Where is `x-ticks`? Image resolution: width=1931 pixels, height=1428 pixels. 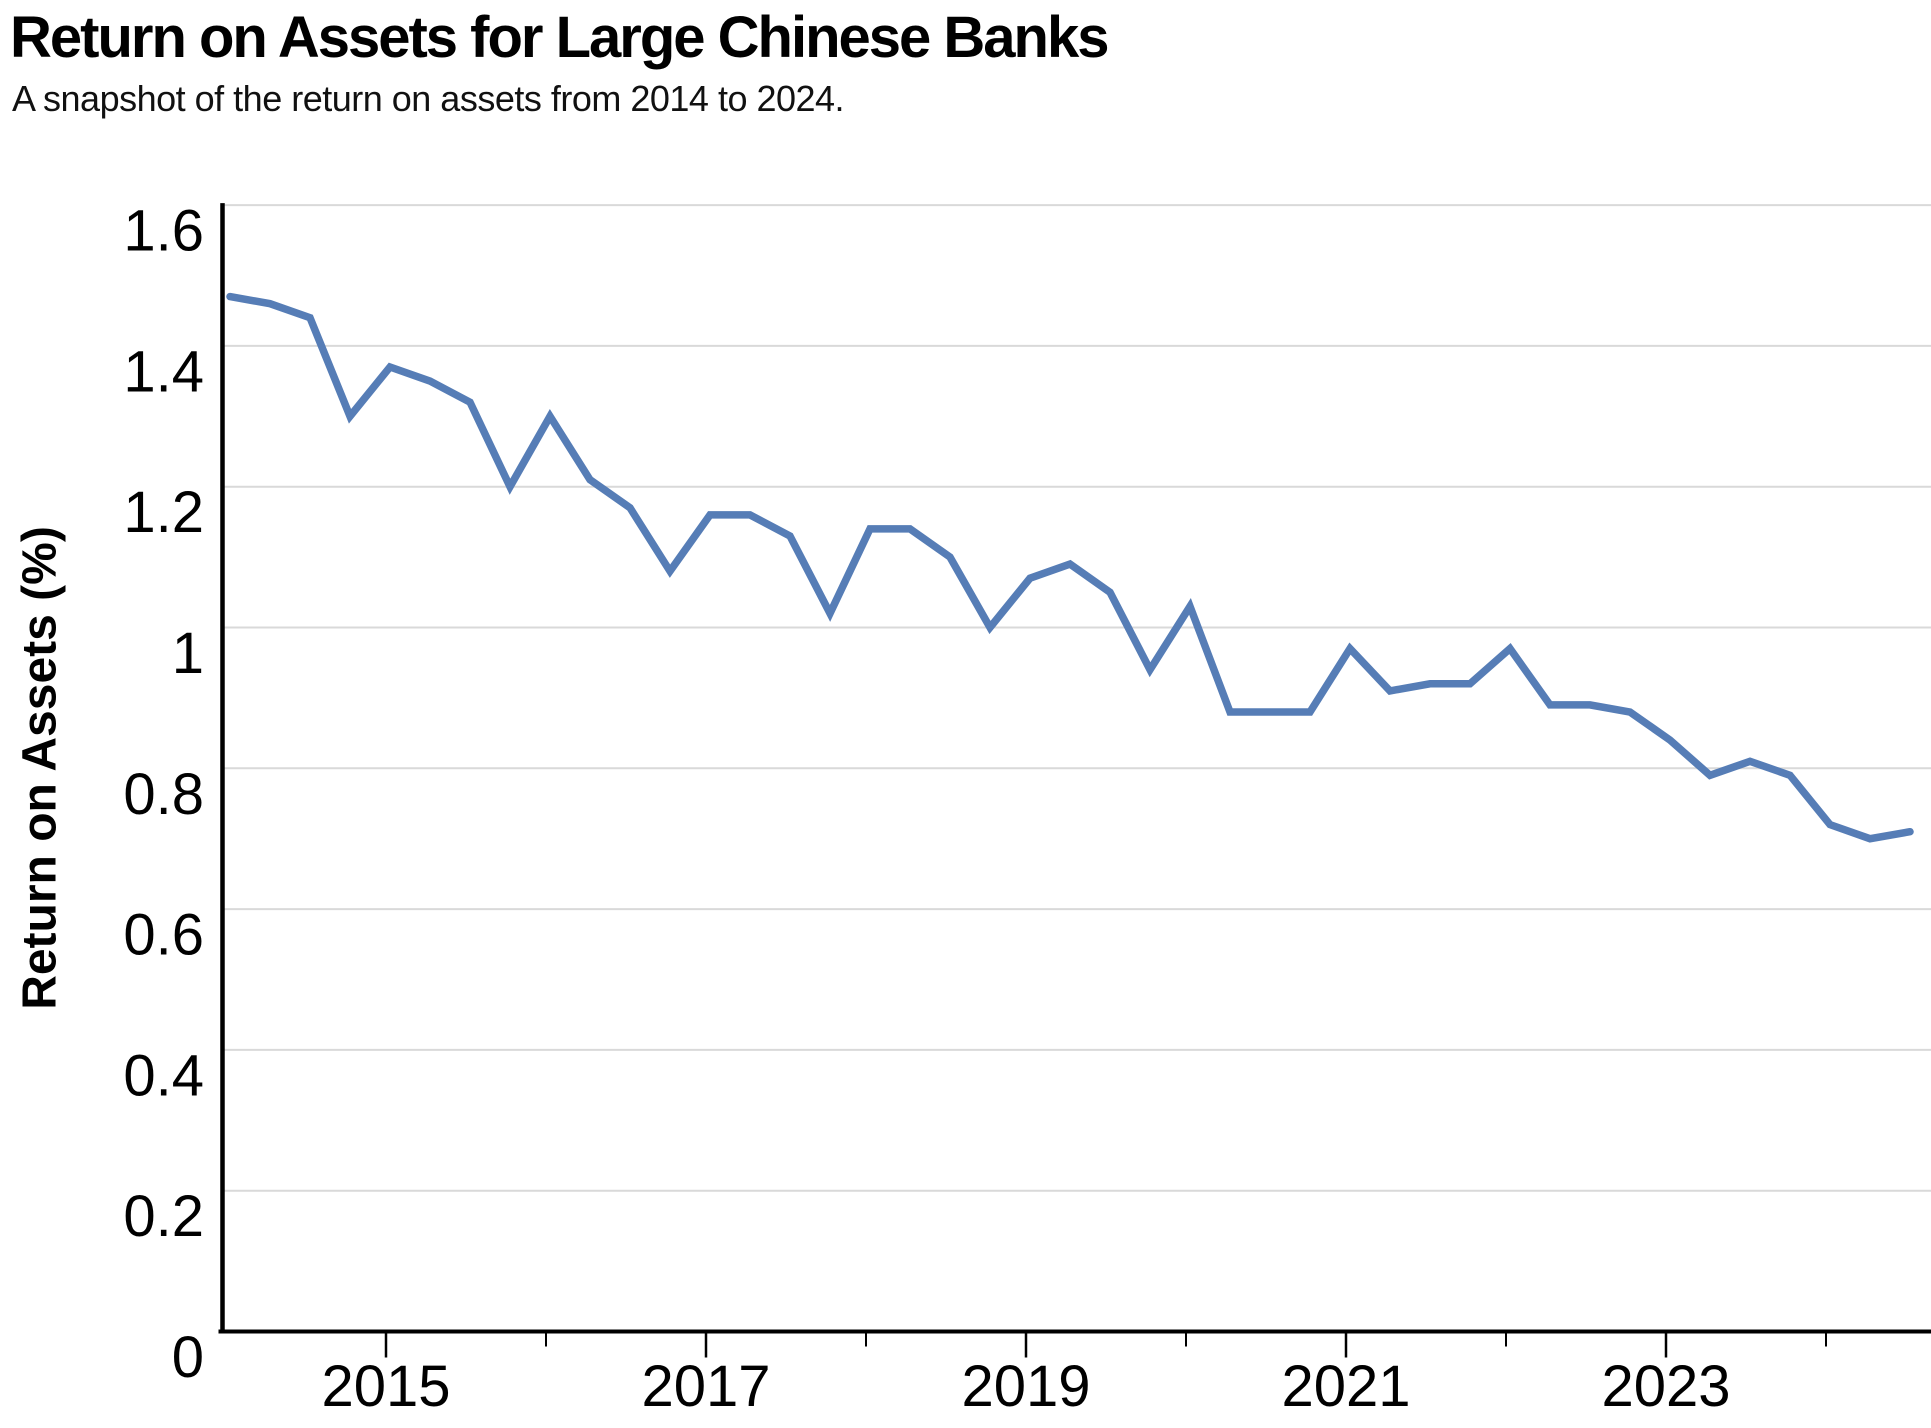 x-ticks is located at coordinates (1105, 1344).